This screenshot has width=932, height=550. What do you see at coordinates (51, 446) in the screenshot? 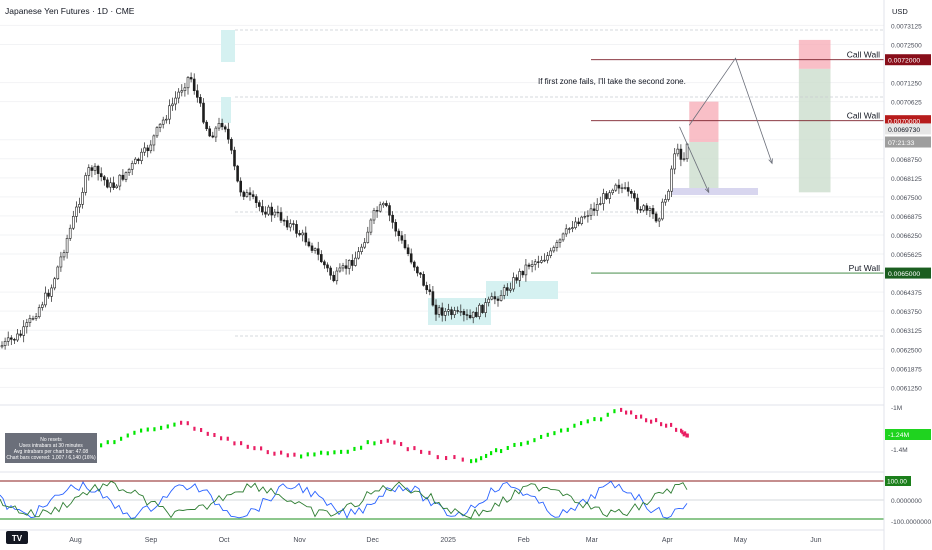
I see `info-box-line: Uses intrabars at 30 minutes` at bounding box center [51, 446].